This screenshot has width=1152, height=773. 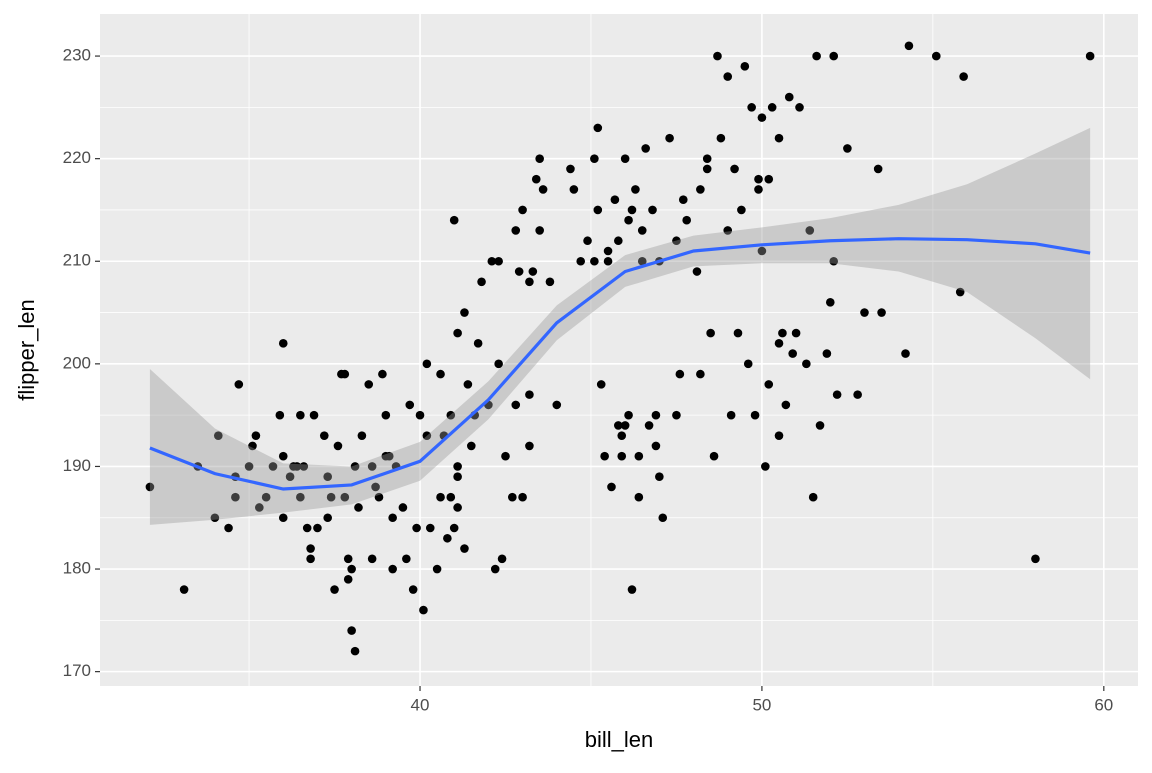 What do you see at coordinates (1103, 704) in the screenshot?
I see `x-tick-label: 60` at bounding box center [1103, 704].